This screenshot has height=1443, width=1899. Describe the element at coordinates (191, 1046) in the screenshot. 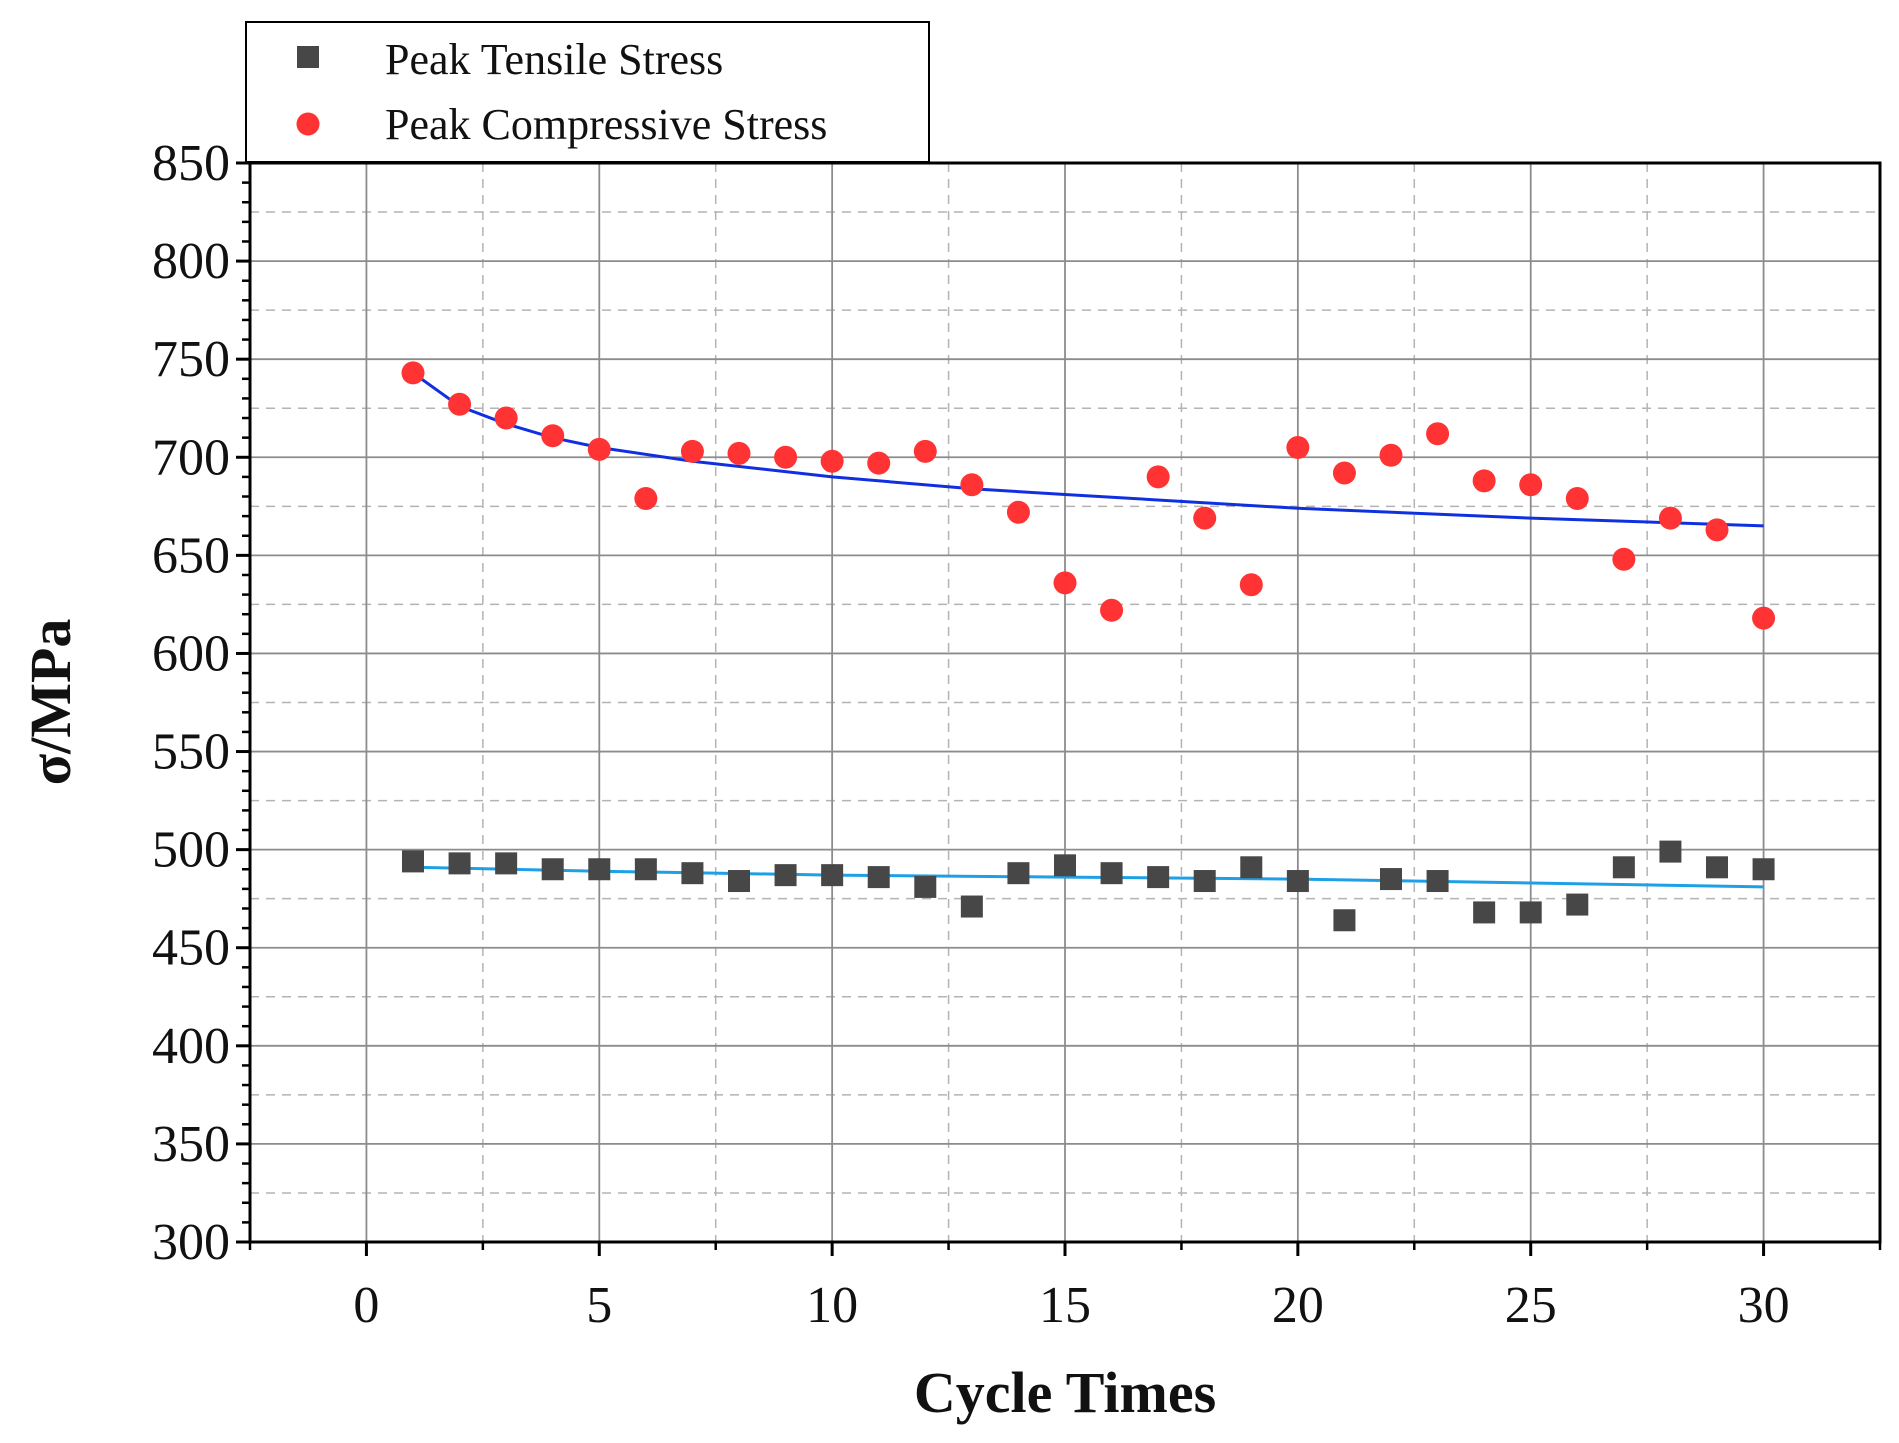

I see `y-tick-label: 400` at that location.